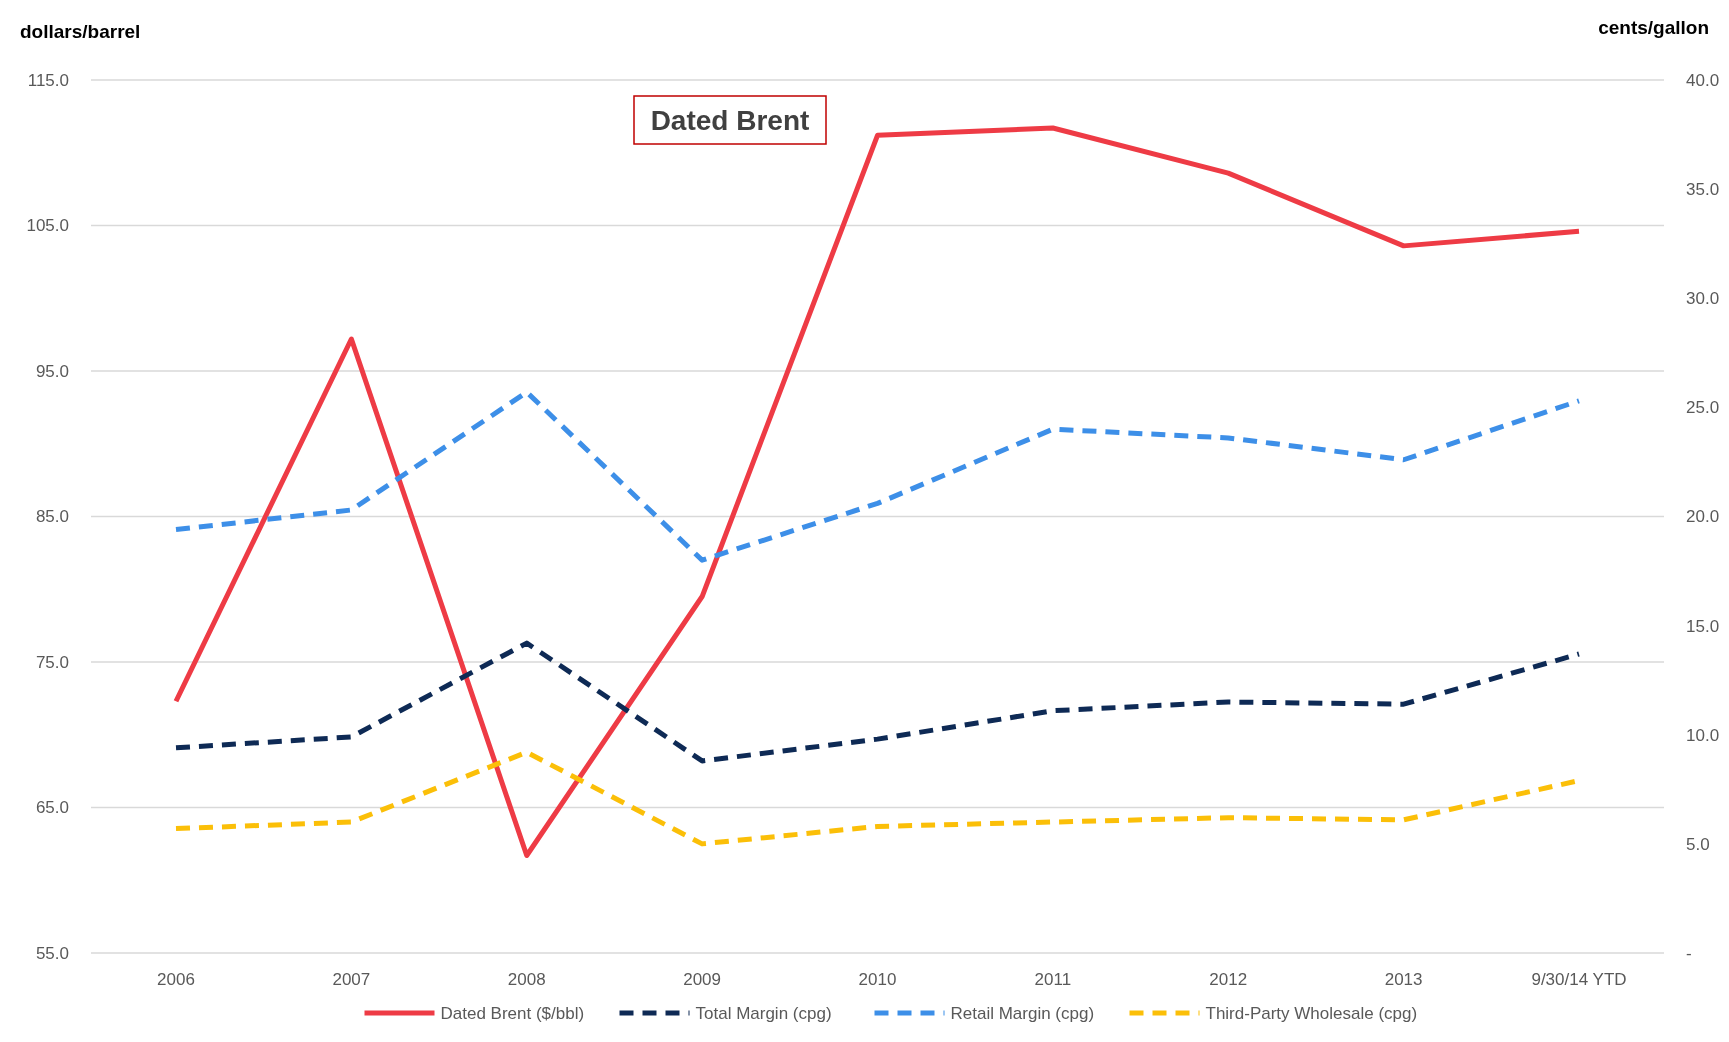 This screenshot has height=1042, width=1729. Describe the element at coordinates (351, 979) in the screenshot. I see `x-tick-label: 2007` at that location.